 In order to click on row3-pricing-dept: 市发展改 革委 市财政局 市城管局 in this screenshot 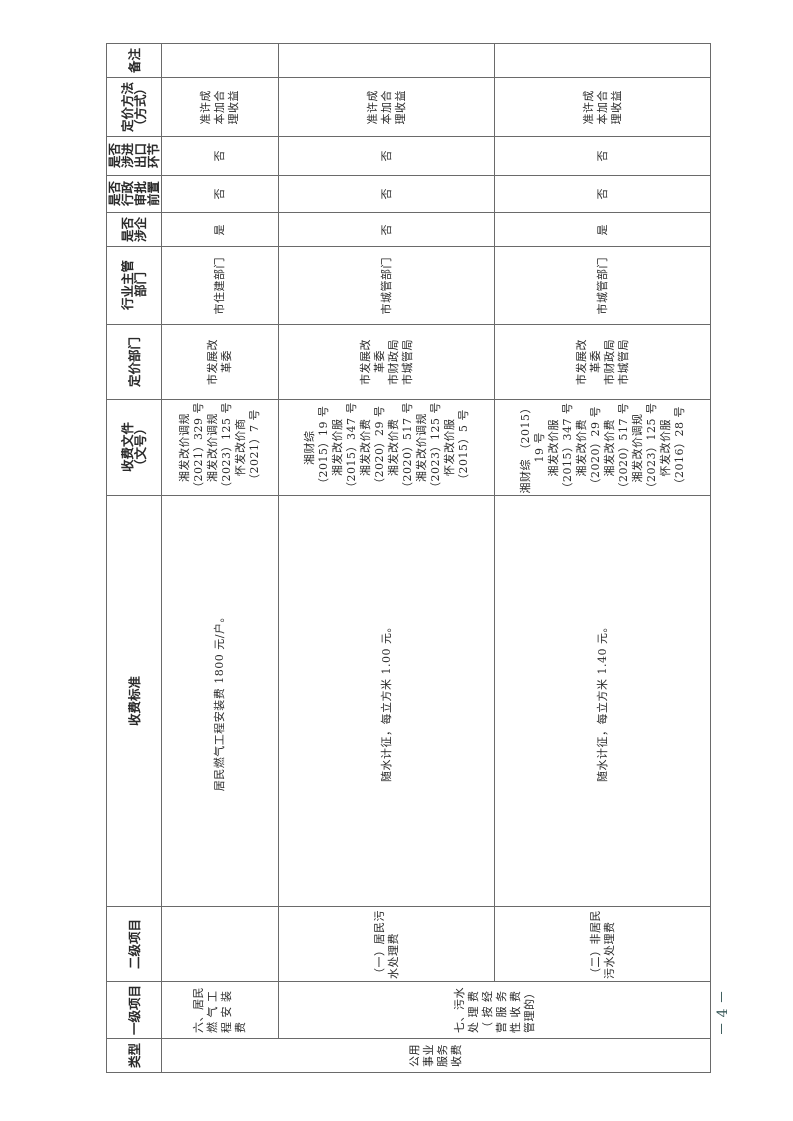, I will do `click(602, 362)`.